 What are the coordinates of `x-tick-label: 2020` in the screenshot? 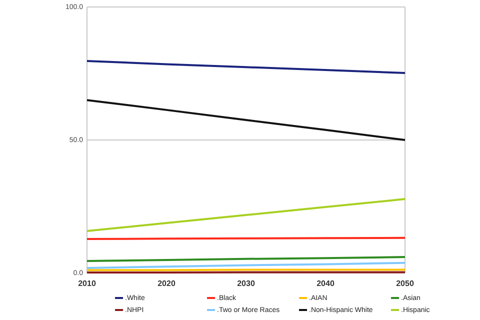 It's located at (167, 283).